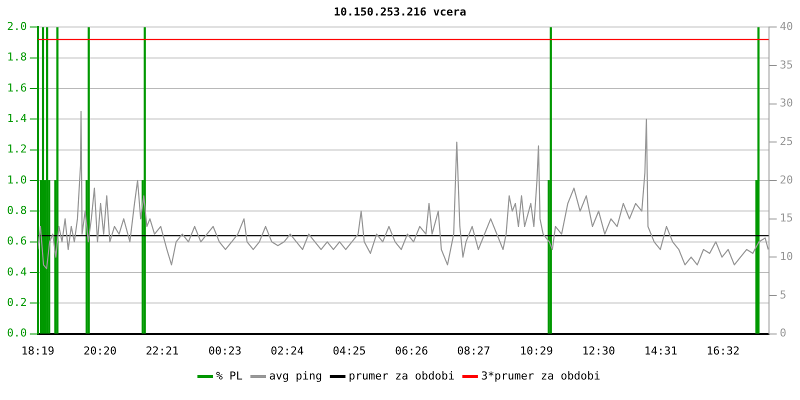 The height and width of the screenshot is (400, 800). What do you see at coordinates (287, 351) in the screenshot?
I see `x-tick-label: 02:24` at bounding box center [287, 351].